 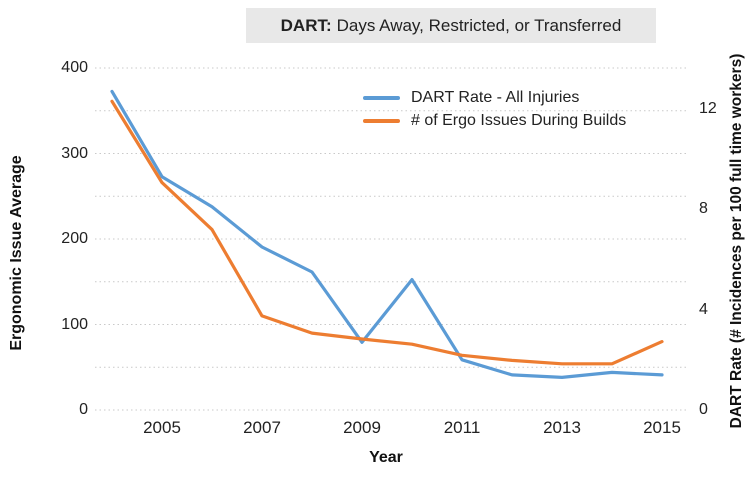 I want to click on left-tick-label: 0, so click(x=83, y=409).